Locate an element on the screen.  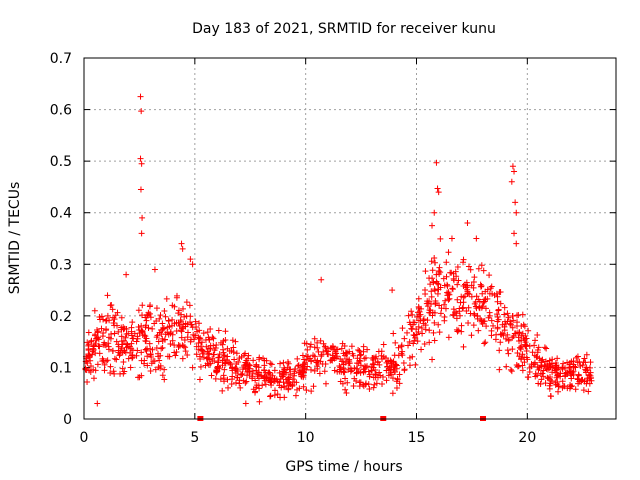
y-tick-label: 0.1 is located at coordinates (61, 368).